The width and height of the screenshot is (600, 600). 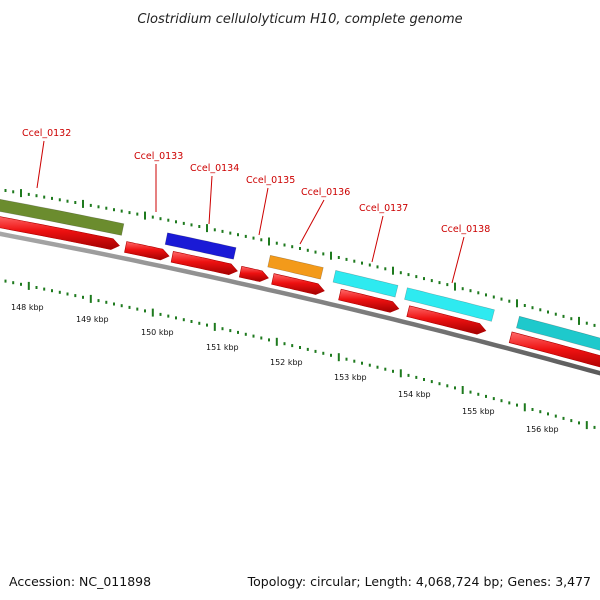 I want to click on gene-label-5: Ccel_0136, so click(x=325, y=192).